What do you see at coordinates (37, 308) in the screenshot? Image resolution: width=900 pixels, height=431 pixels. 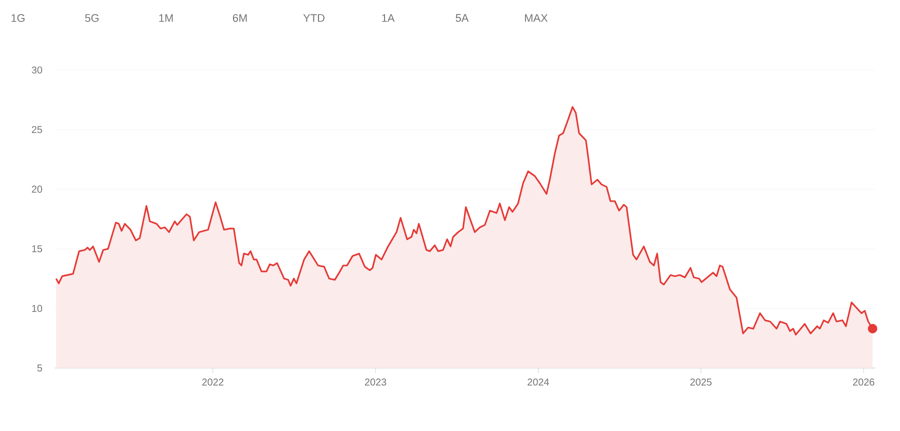 I see `y-tick-label: 10` at bounding box center [37, 308].